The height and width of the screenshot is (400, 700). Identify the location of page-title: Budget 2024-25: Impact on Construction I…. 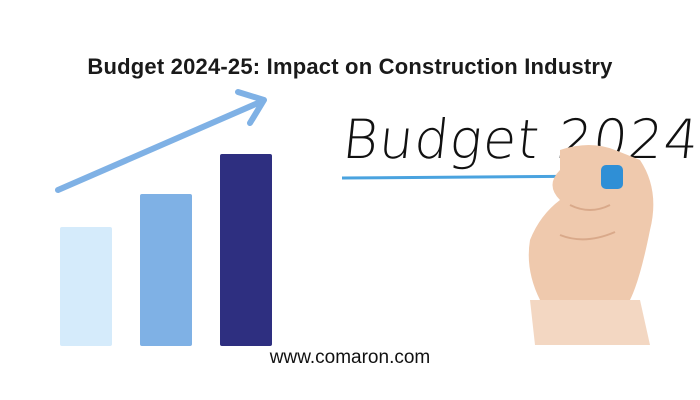
(350, 66).